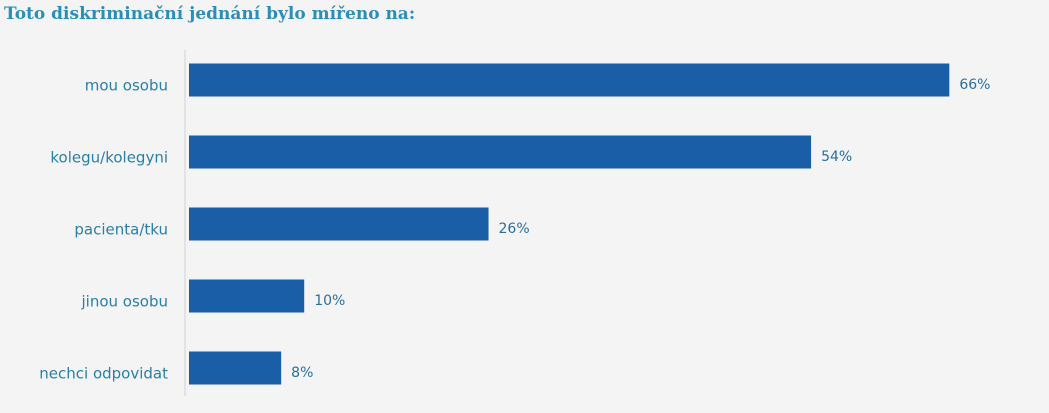  Describe the element at coordinates (103, 374) in the screenshot. I see `category-label: nechci odpovidat` at that location.